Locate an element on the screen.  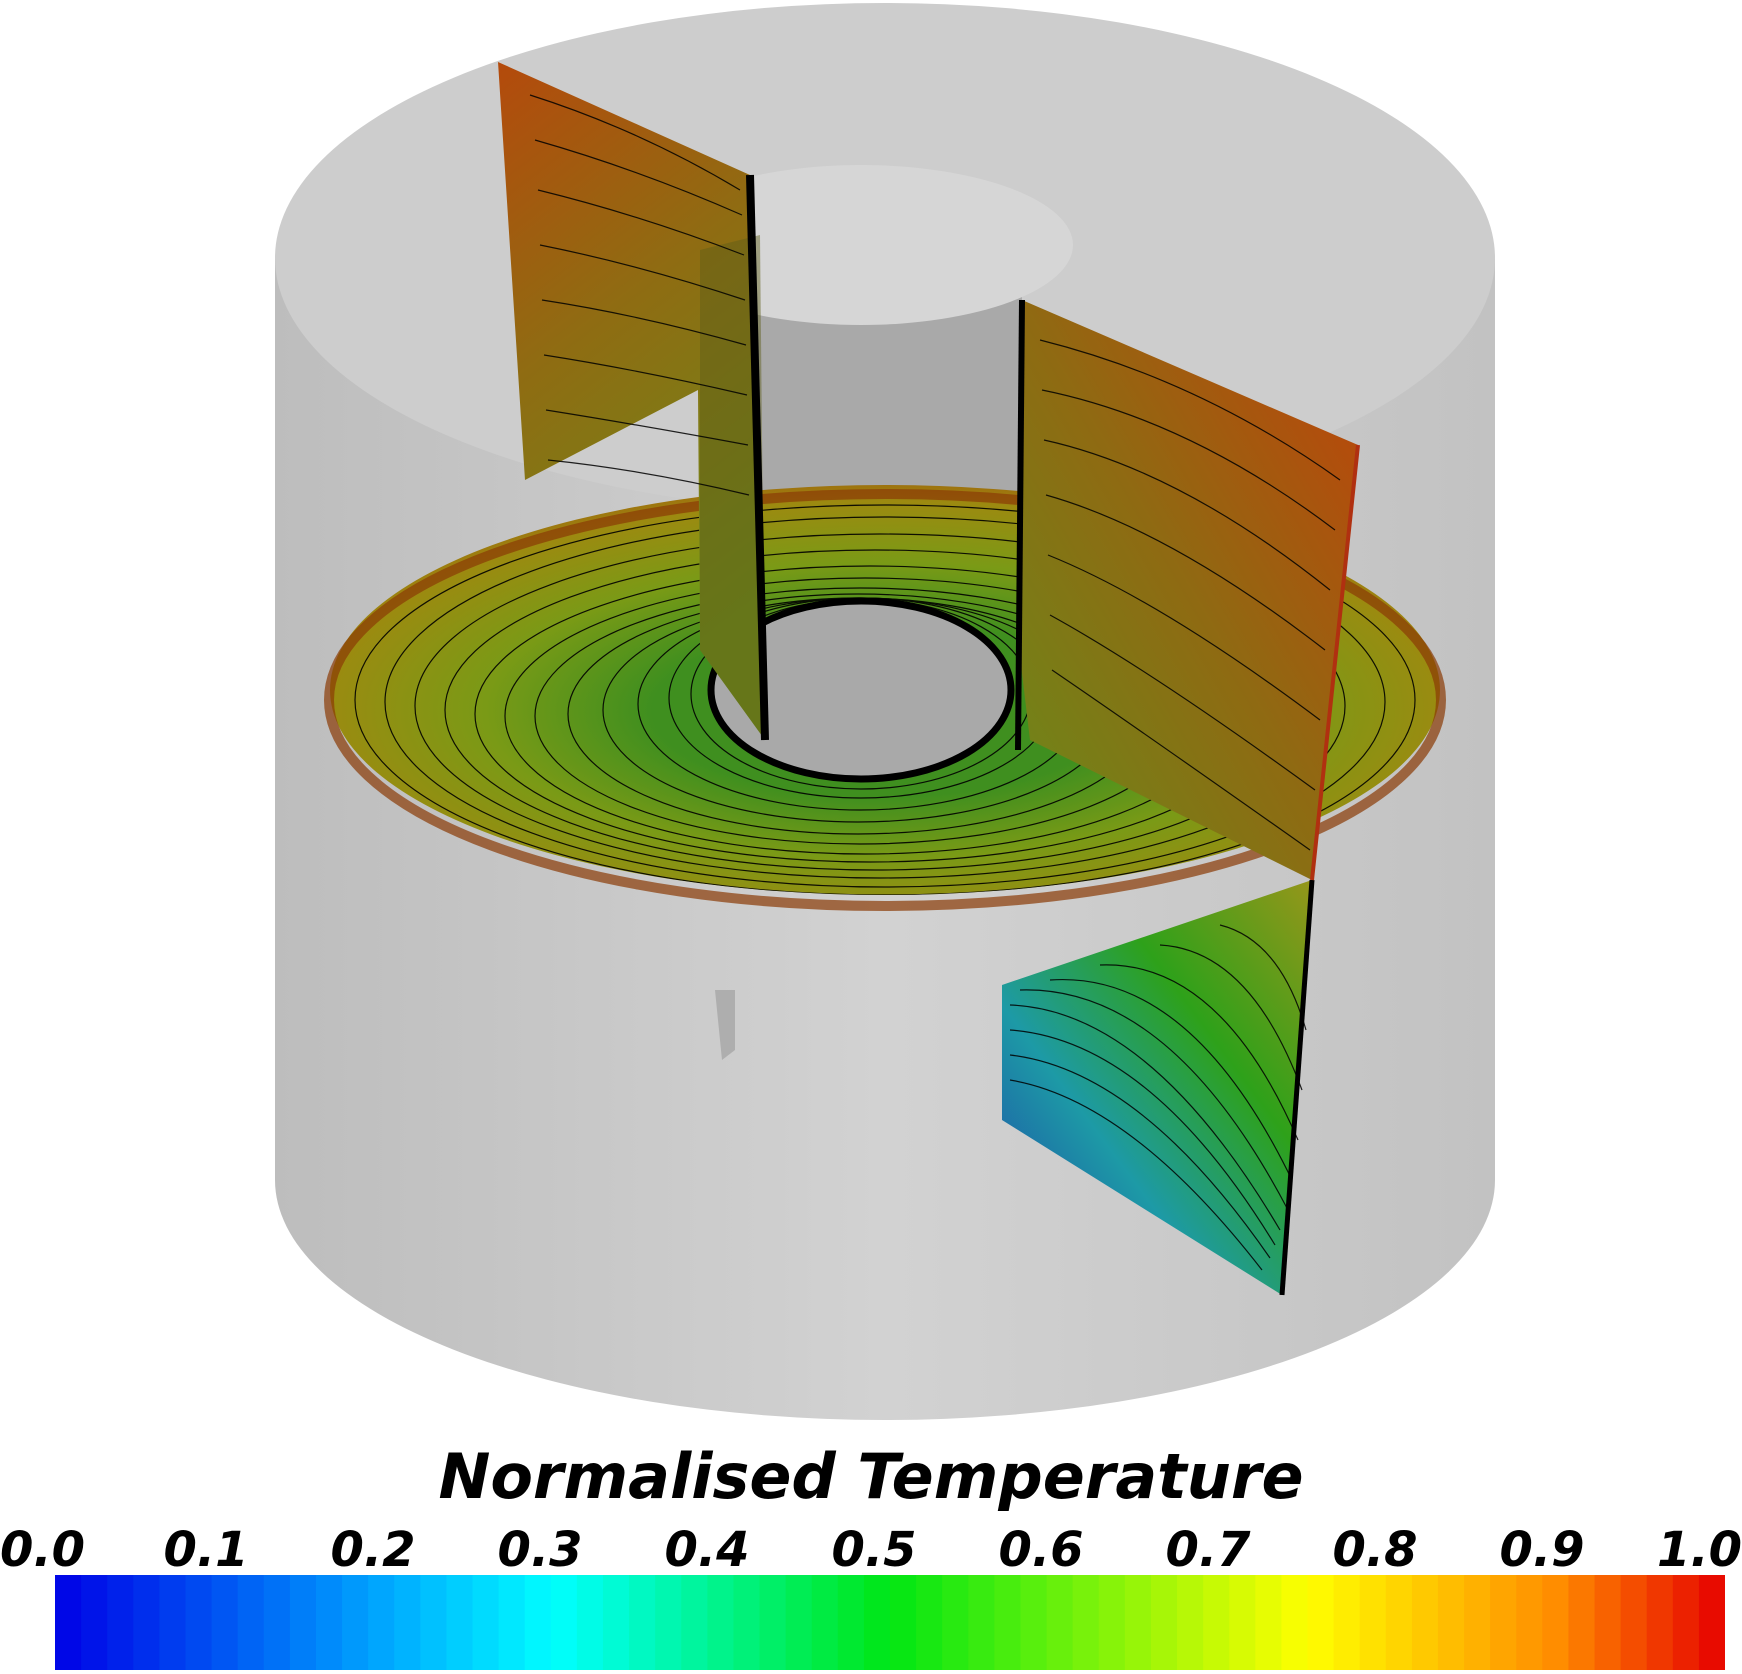
panel-shadow is located at coordinates (725, 1025).